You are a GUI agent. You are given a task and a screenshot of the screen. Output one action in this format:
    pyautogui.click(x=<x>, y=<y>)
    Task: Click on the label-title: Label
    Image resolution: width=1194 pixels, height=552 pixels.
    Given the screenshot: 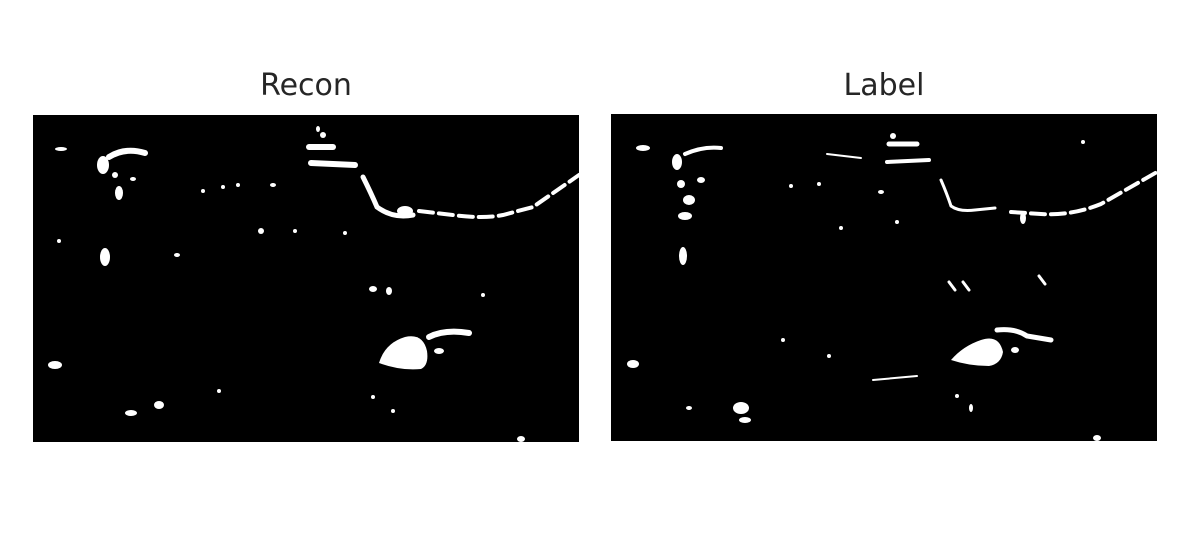 What is the action you would take?
    pyautogui.click(x=884, y=85)
    